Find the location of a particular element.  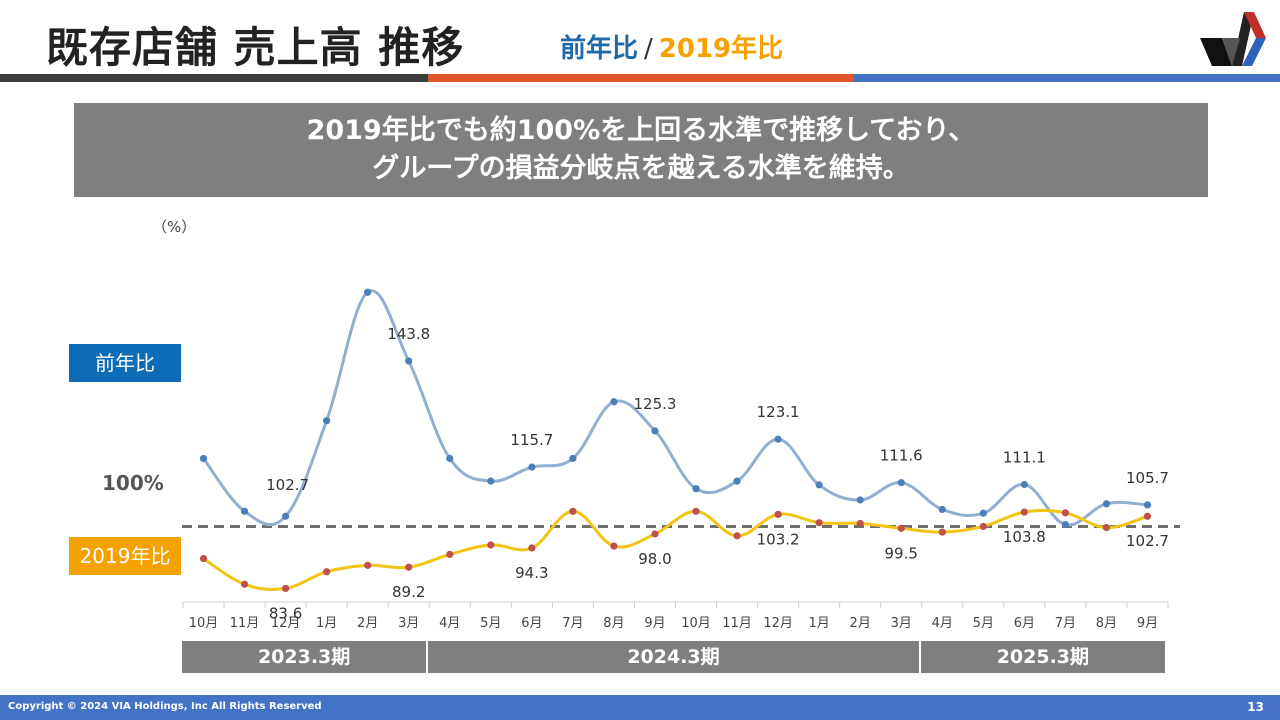

x-tick-label: 8月 is located at coordinates (613, 623).